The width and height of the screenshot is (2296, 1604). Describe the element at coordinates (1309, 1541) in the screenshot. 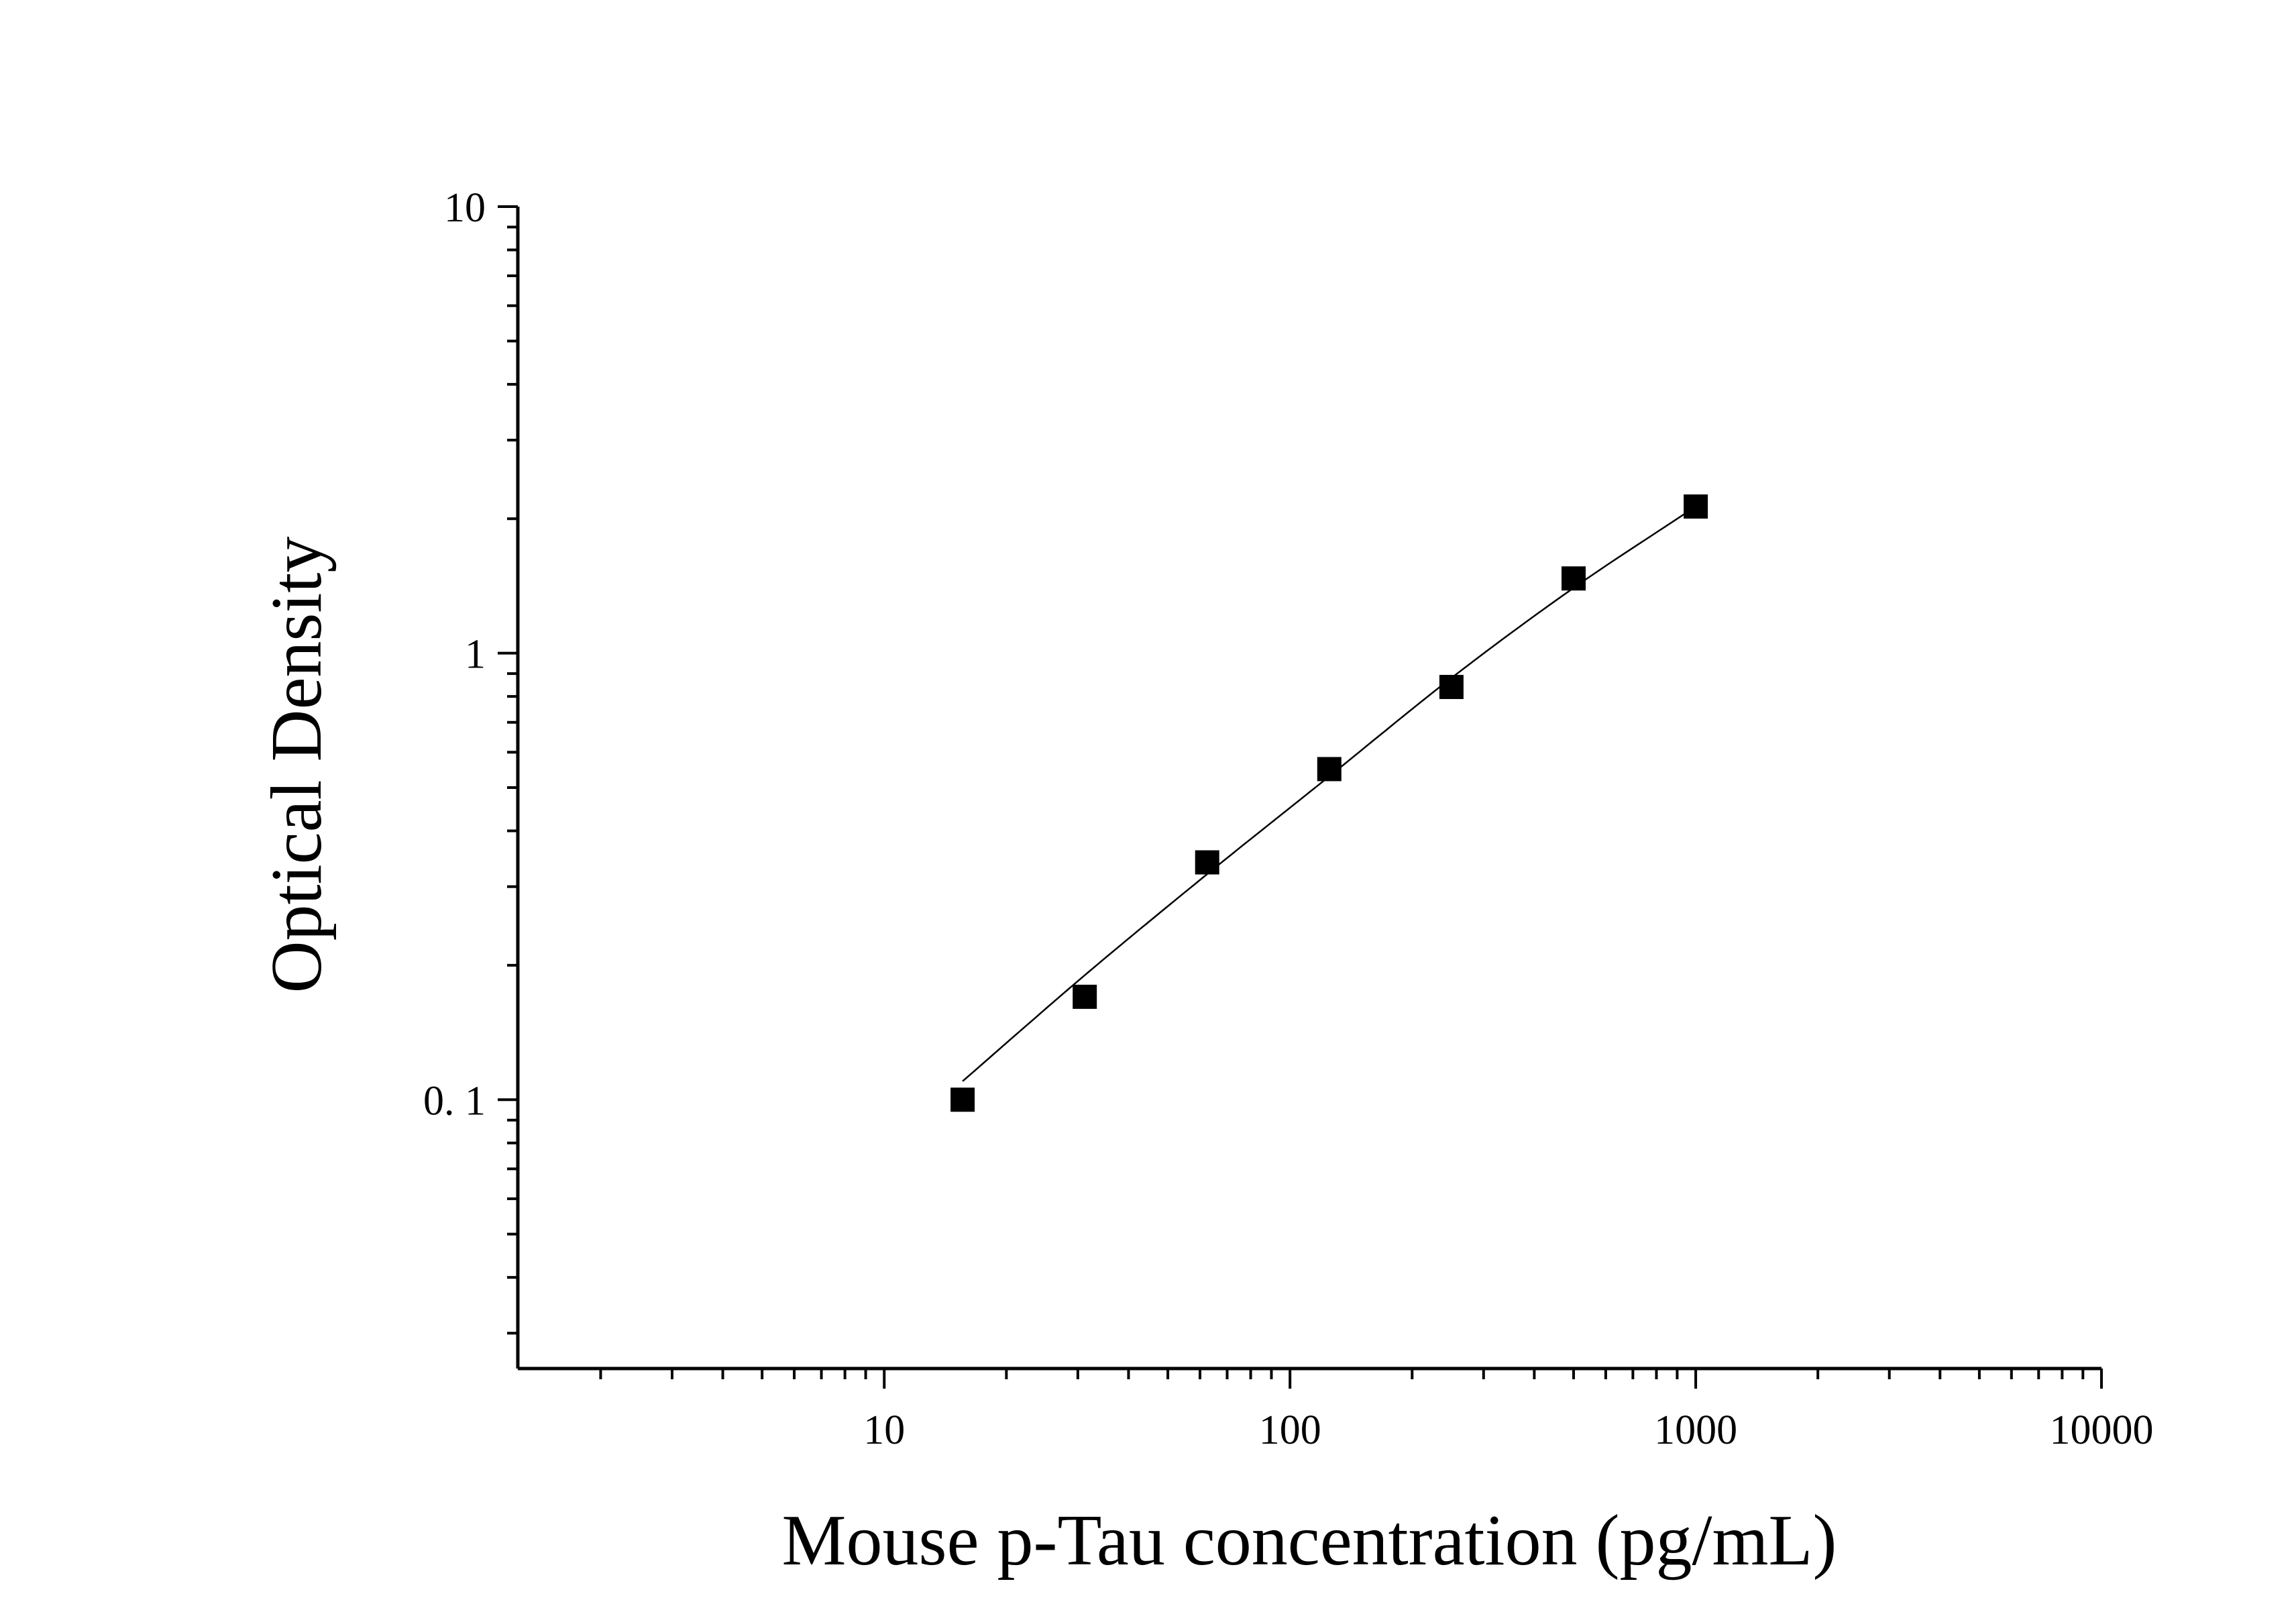

I see `x-axis-title: Mouse p-Tau concentration (pg/mL)` at that location.